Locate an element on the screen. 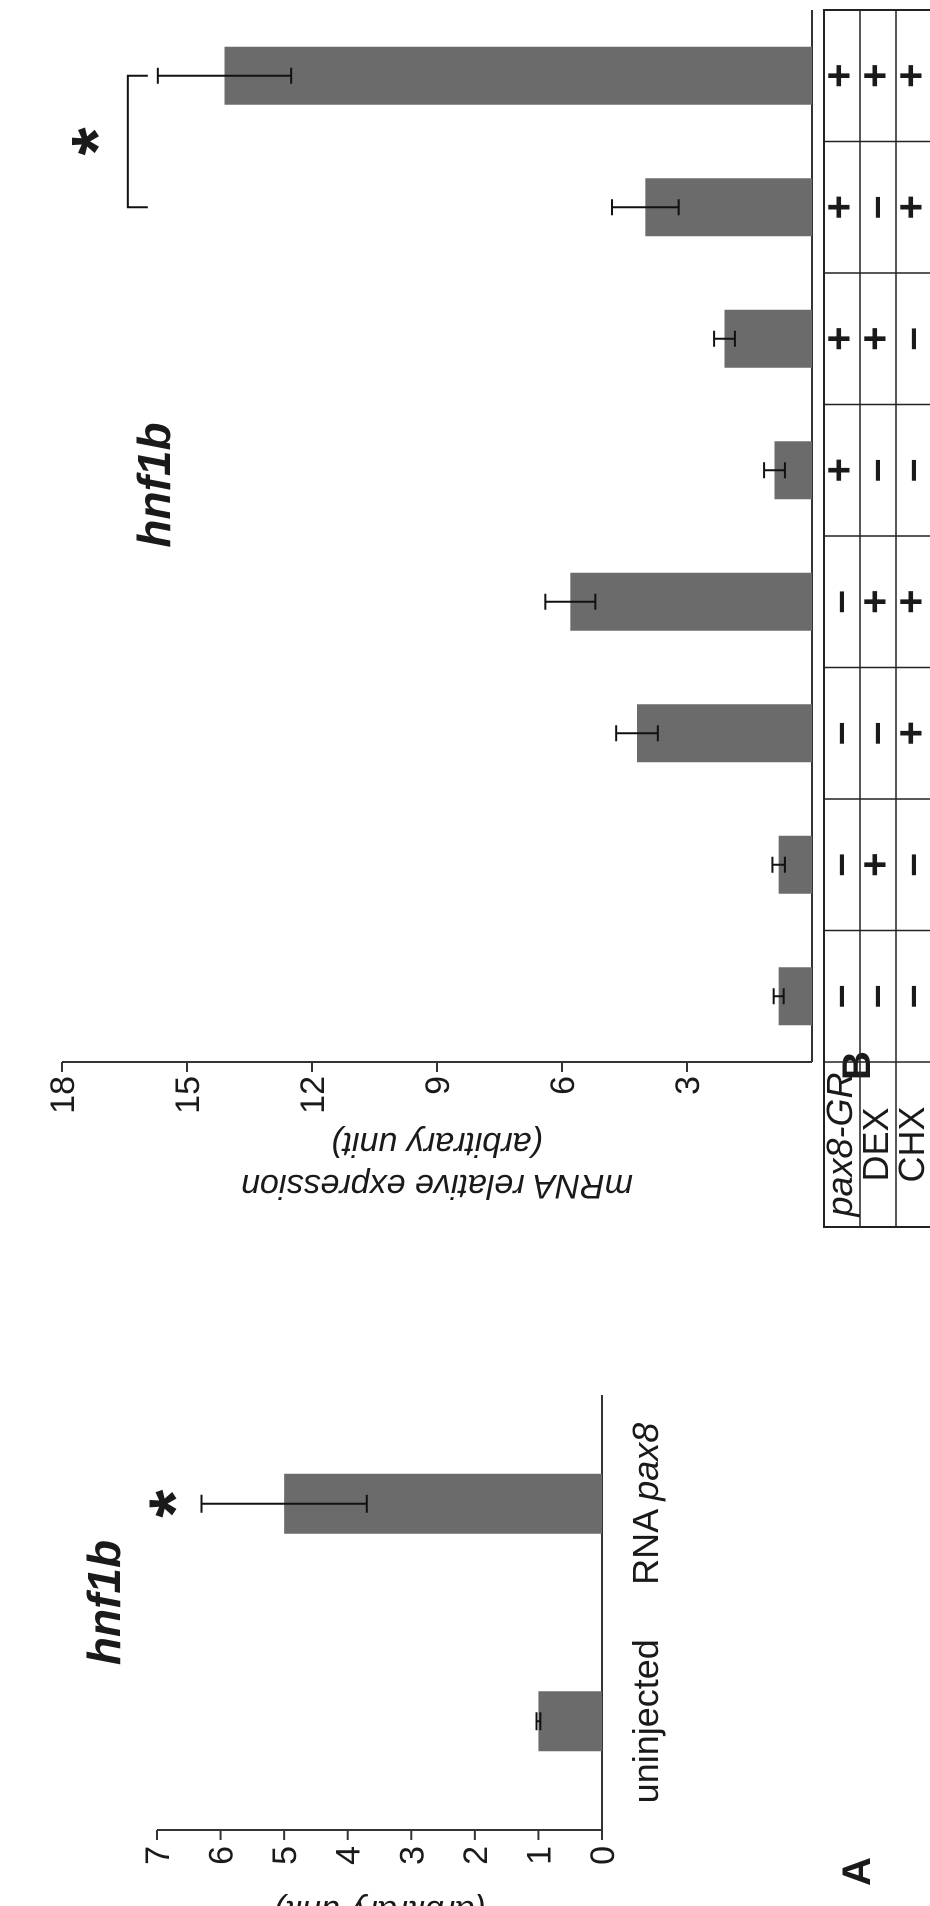 The image size is (930, 1906). panel-b-y-label-line1: mRNA relative expression is located at coordinates (437, 1186).